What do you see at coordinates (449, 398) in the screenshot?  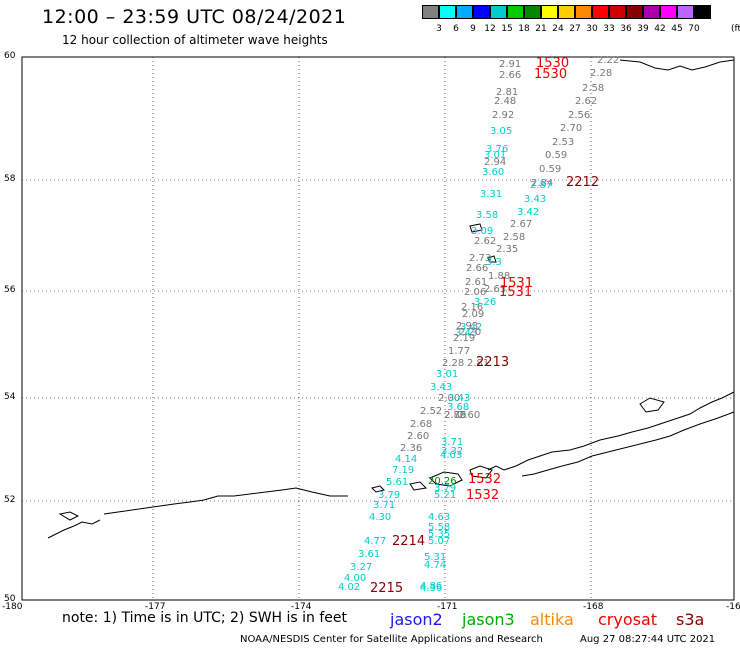 I see `swh-value-gray: 2.00` at bounding box center [449, 398].